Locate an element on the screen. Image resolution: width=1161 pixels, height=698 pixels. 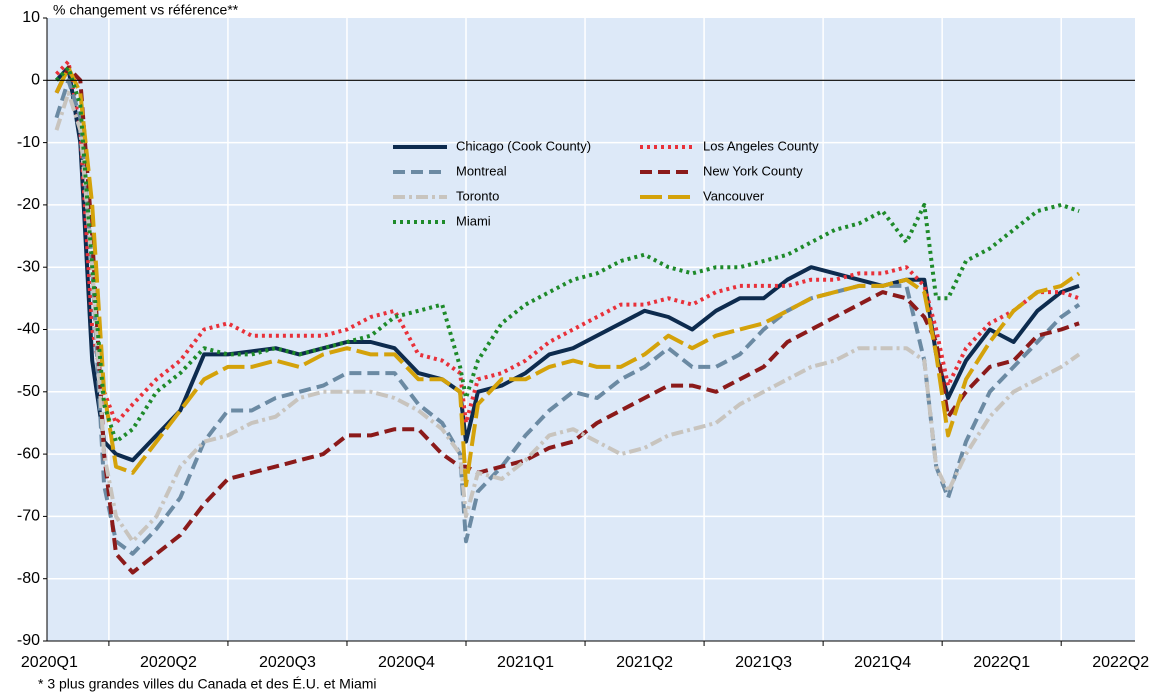
y-tick-label: -90 is located at coordinates (28, 640).